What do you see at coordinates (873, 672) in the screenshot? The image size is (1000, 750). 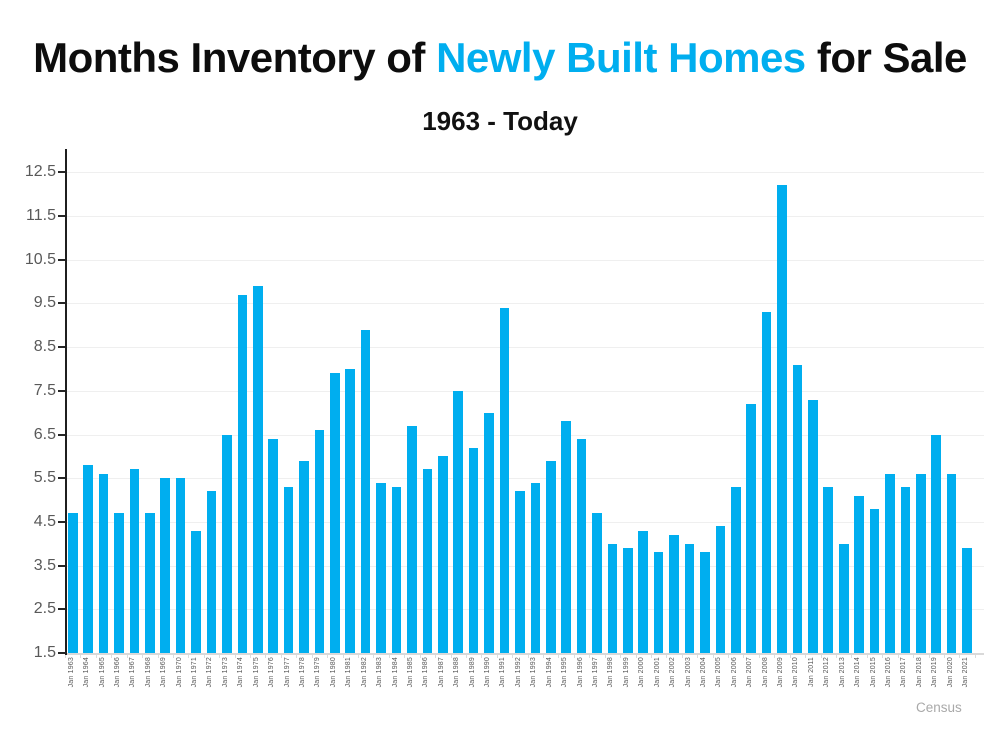 I see `x-tick-label: Jan 2015` at bounding box center [873, 672].